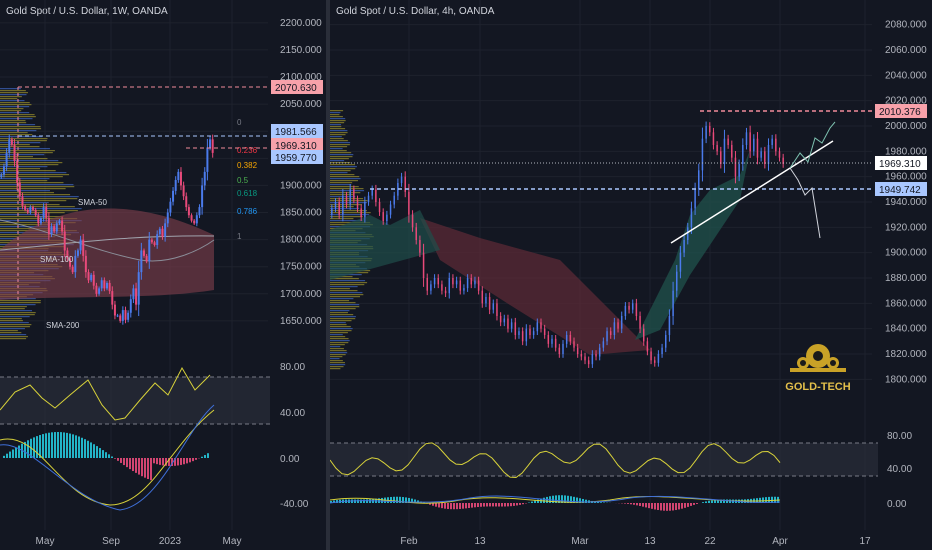 This screenshot has width=932, height=550. What do you see at coordinates (301, 213) in the screenshot?
I see `y-axis-tick: 1850.000` at bounding box center [301, 213].